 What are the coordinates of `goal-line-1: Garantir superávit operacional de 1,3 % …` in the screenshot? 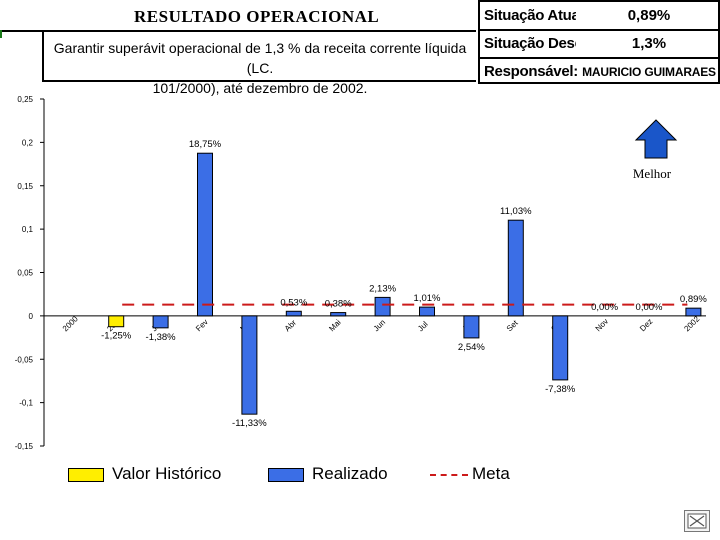 It's located at (260, 58).